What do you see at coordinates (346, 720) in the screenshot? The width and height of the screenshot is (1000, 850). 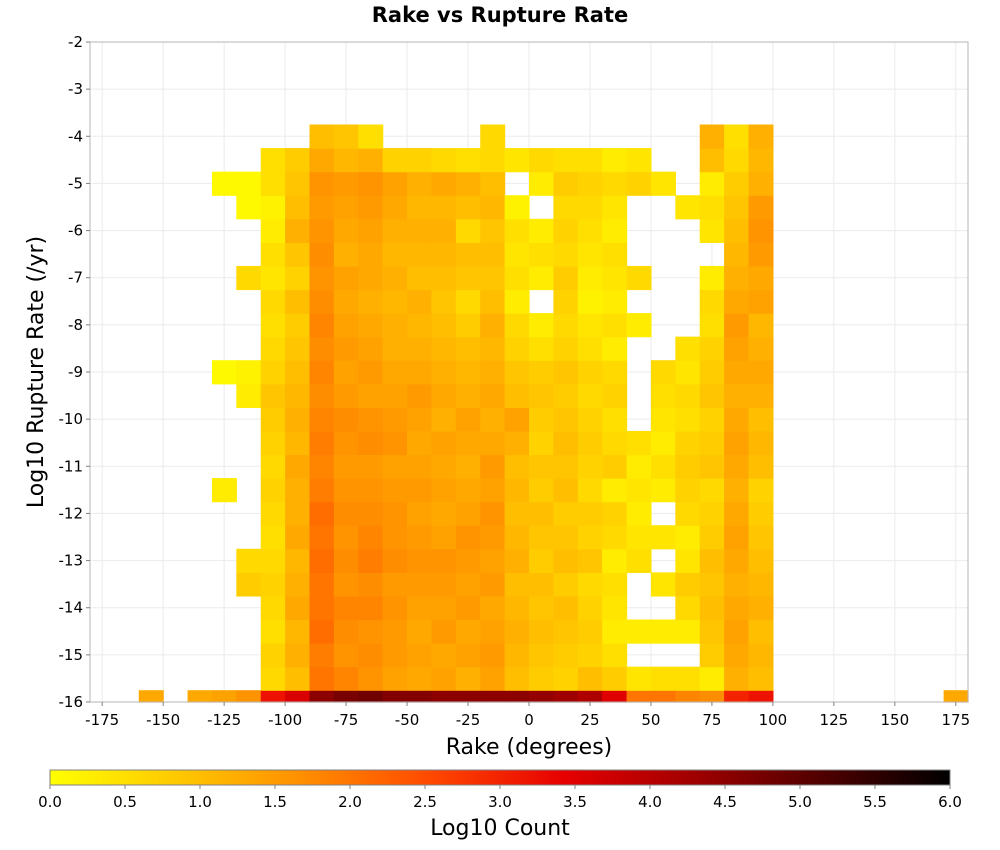 I see `x-tick-label: -75` at bounding box center [346, 720].